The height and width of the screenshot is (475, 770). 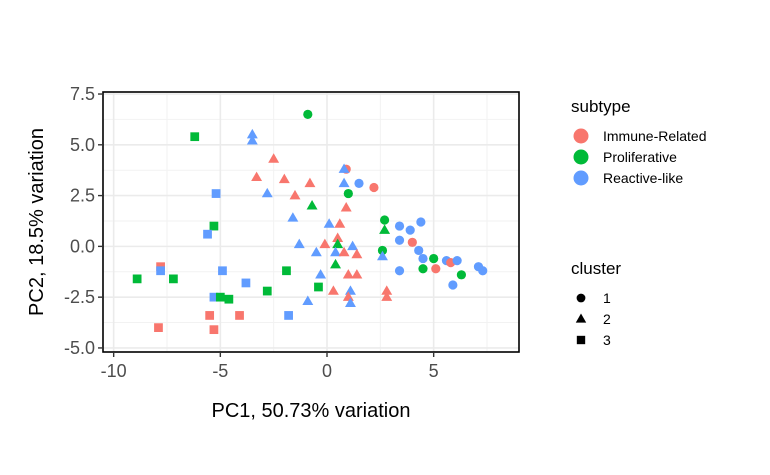 I want to click on legend-label: 2, so click(x=607, y=319).